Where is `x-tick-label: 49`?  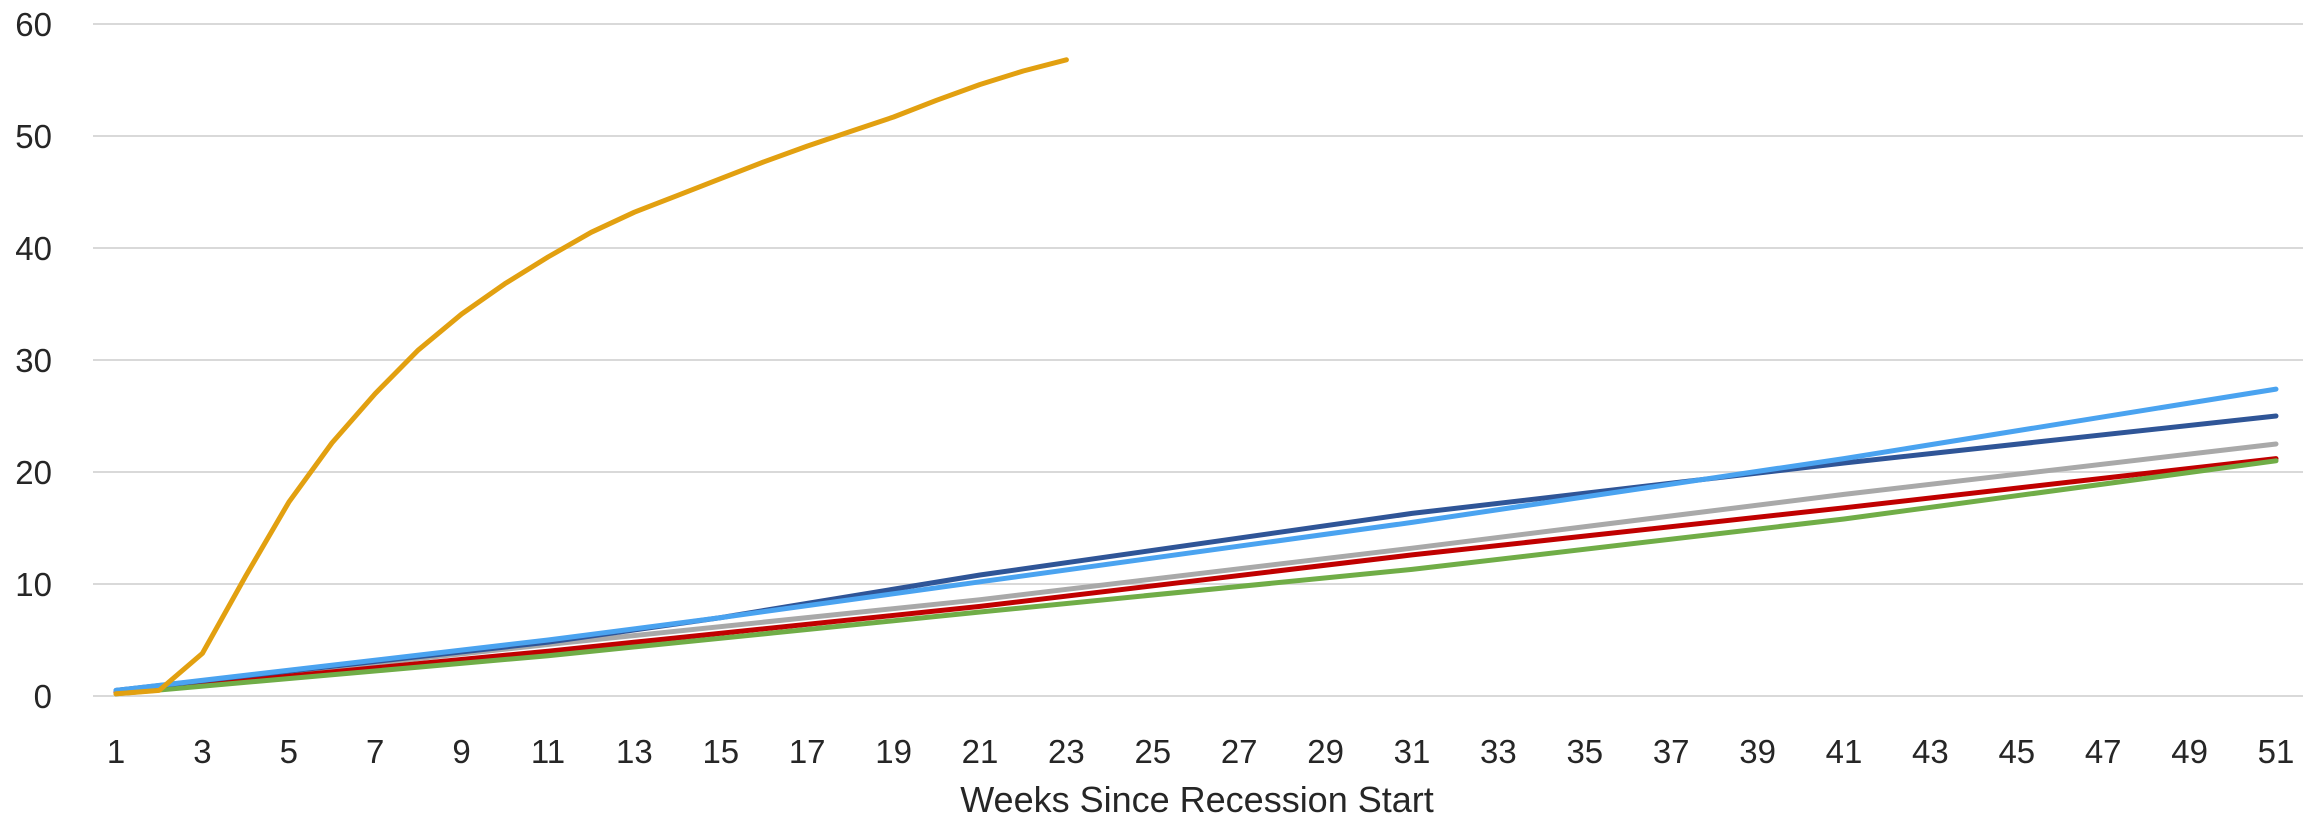 x-tick-label: 49 is located at coordinates (2189, 751).